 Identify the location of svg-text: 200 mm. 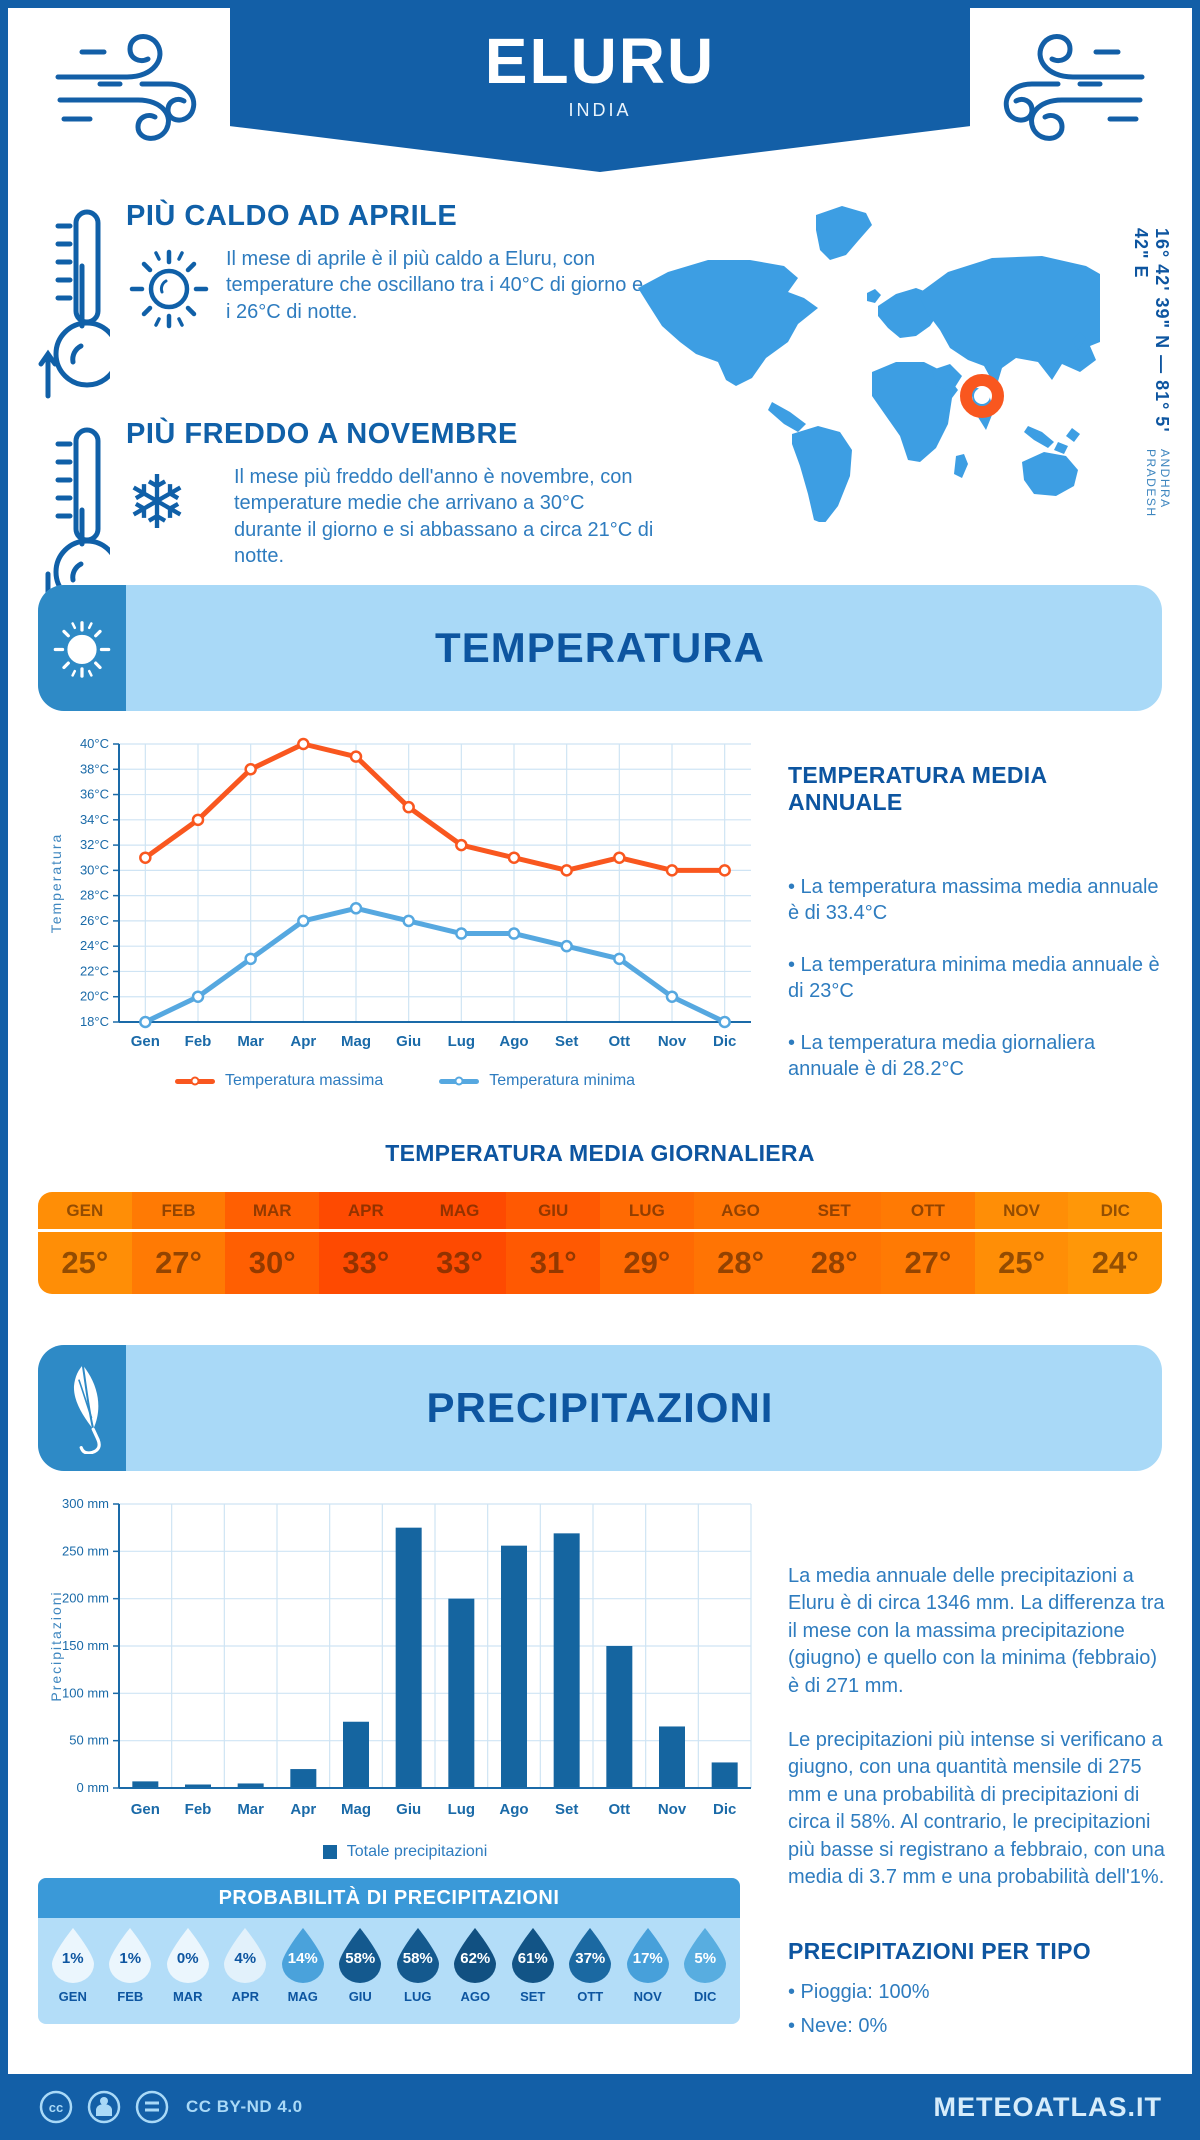
(85, 1598).